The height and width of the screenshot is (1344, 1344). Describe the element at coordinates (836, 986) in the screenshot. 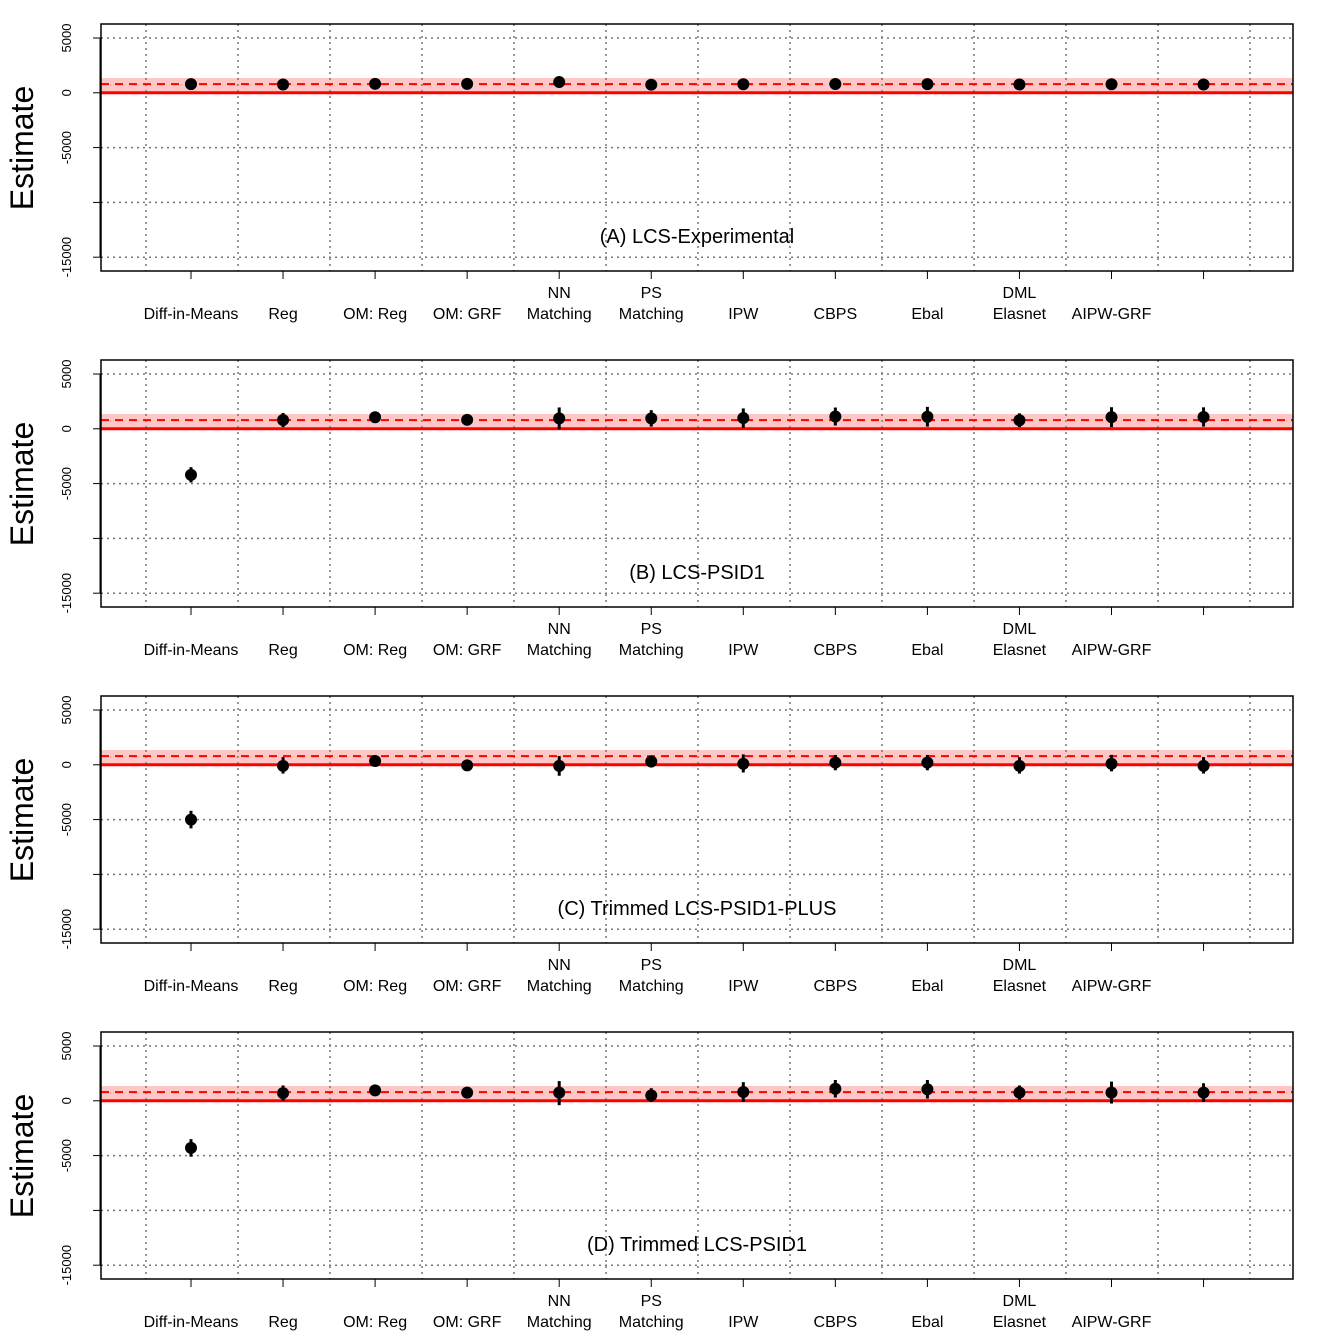

I see `x-tick-label: CBPS` at that location.